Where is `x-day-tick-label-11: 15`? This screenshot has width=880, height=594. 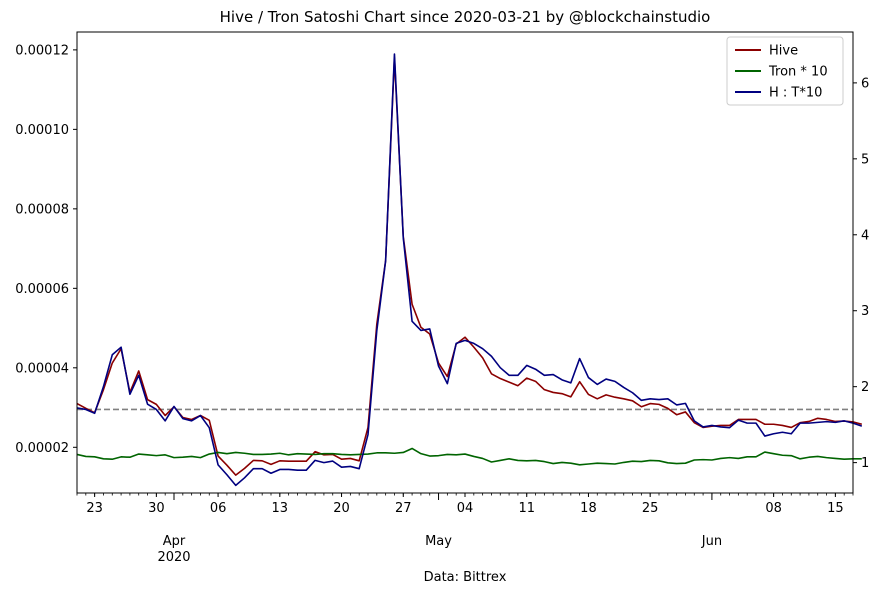
x-day-tick-label-11: 15 is located at coordinates (835, 508).